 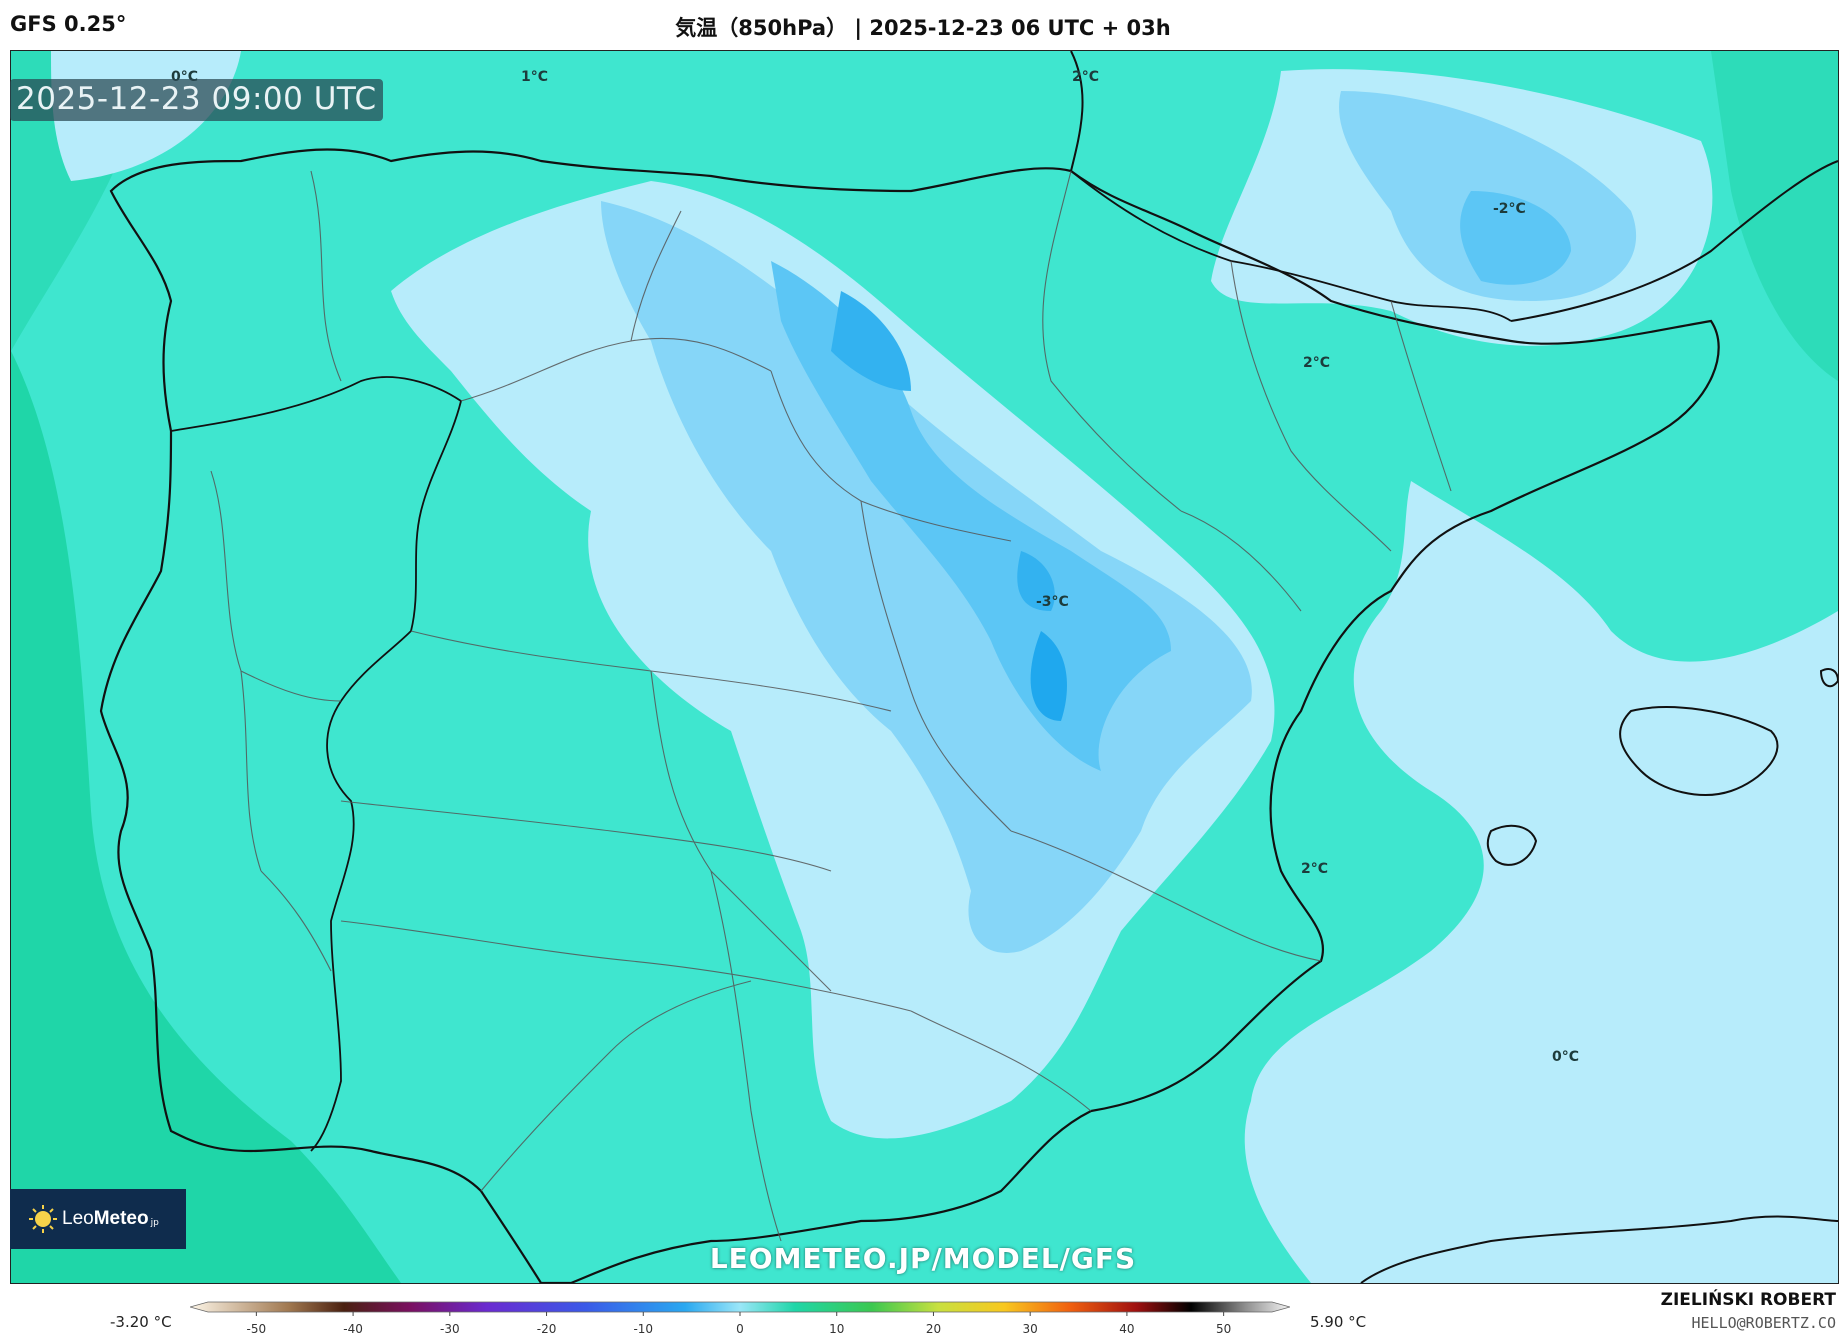 What do you see at coordinates (836, 1329) in the screenshot?
I see `colorbar-tick-label: 10` at bounding box center [836, 1329].